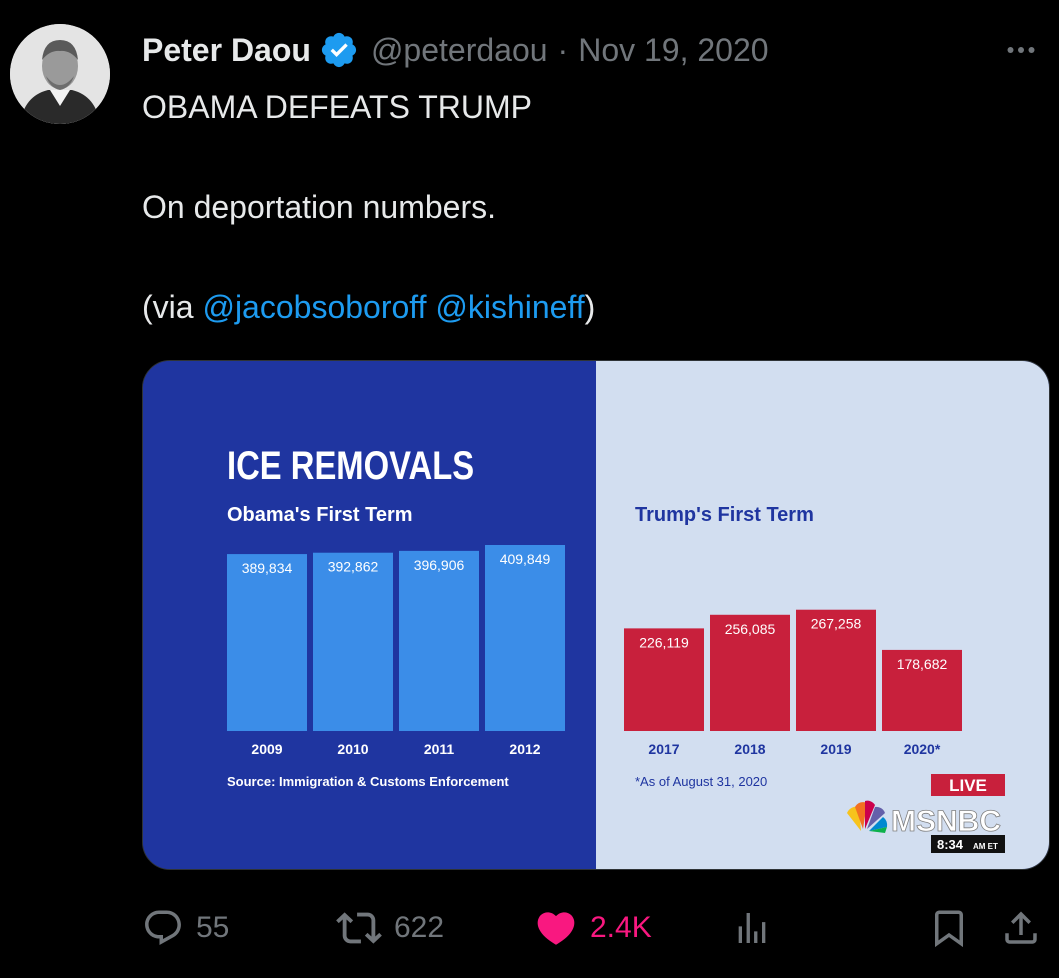 The width and height of the screenshot is (1059, 978). I want to click on tweet-header: Peter Daou @peterdaou · Nov 19, 2020, so click(455, 50).